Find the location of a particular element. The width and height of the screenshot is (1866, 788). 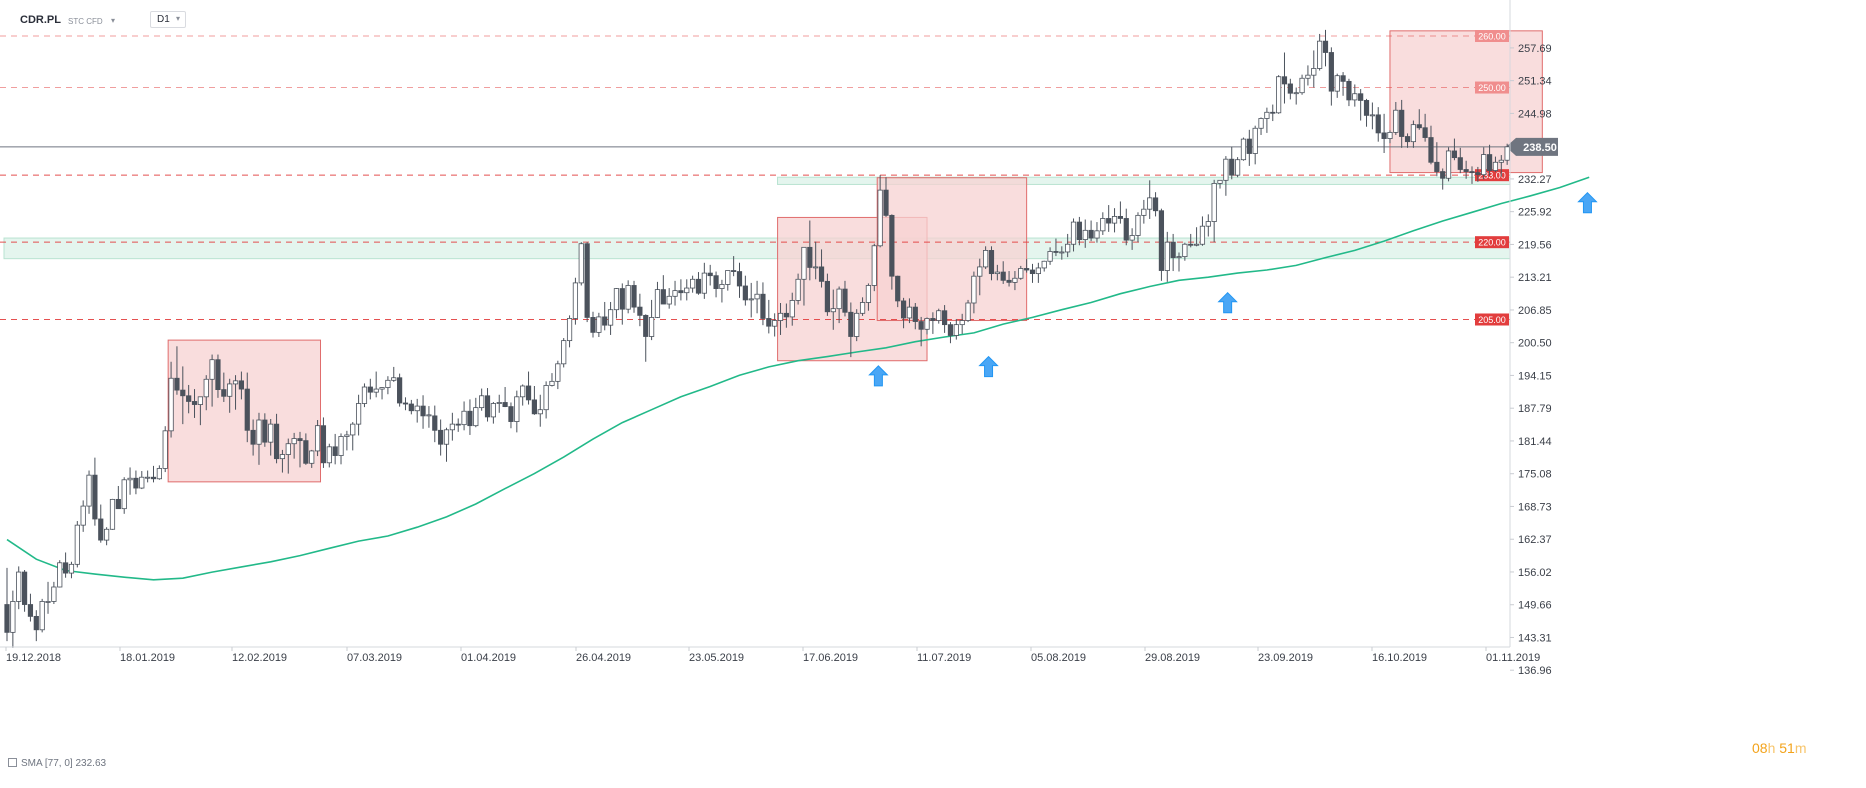

instrument-type-label: STC CFD is located at coordinates (85, 21).